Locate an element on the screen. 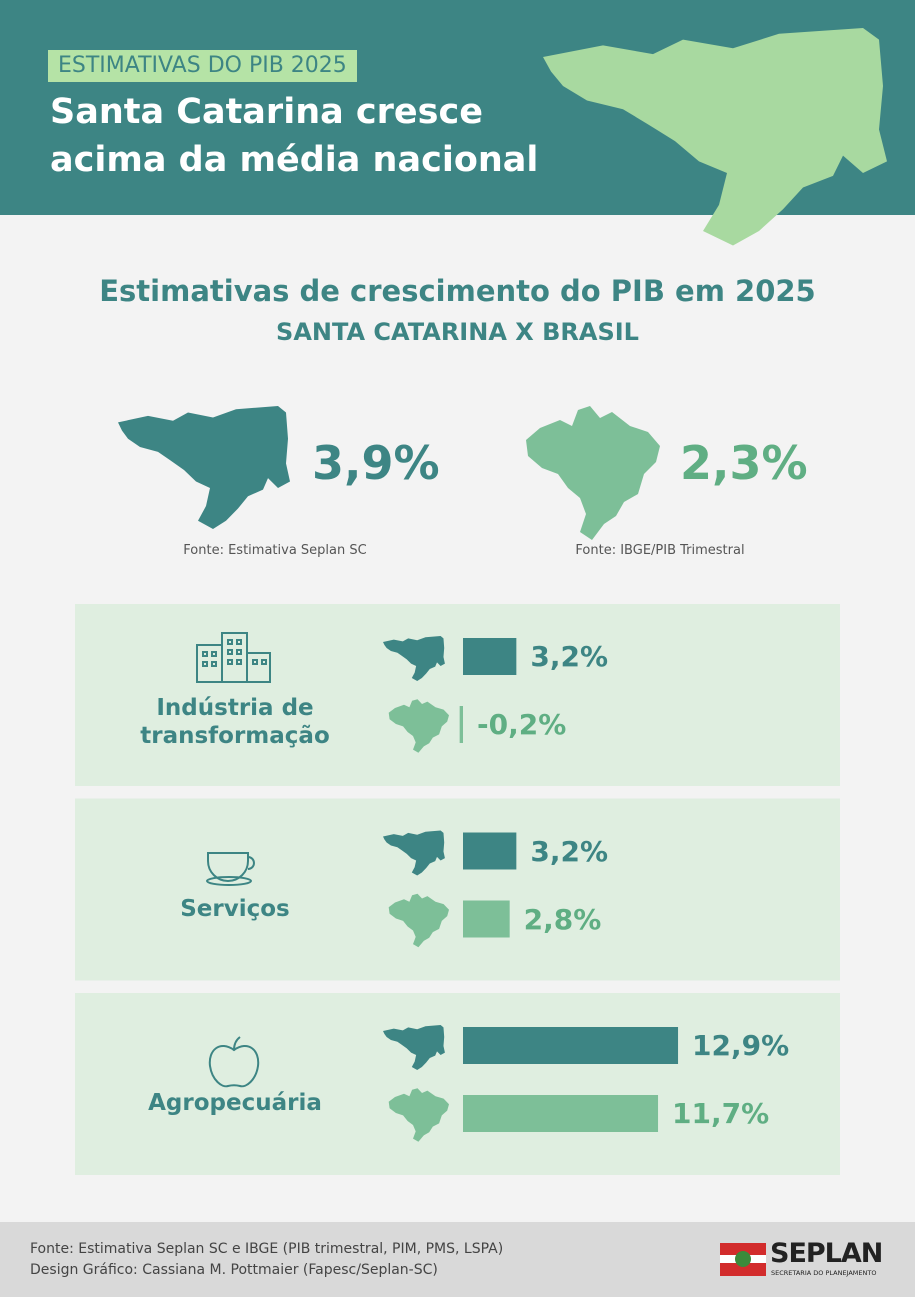  value-label: 12,9% is located at coordinates (741, 1045).